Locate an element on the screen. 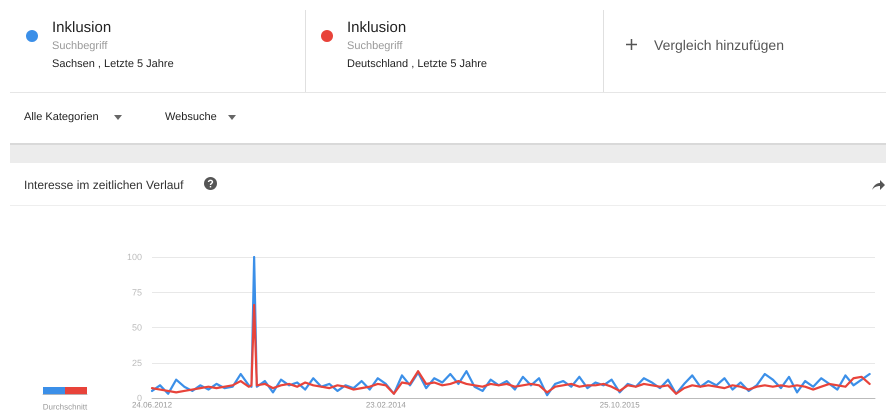 The width and height of the screenshot is (886, 412). y-tick-label: 25 is located at coordinates (137, 363).